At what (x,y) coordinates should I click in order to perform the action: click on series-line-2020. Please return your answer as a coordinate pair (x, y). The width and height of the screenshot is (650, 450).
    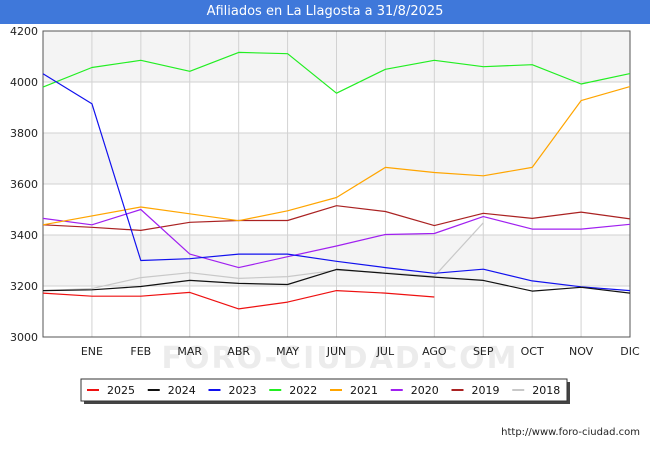
    Looking at the image, I should click on (336, 238).